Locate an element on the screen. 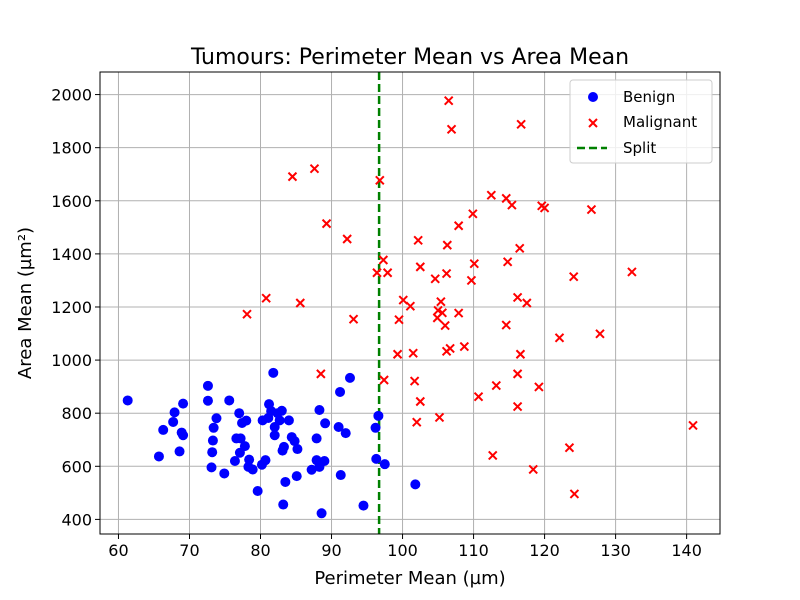  legend-box is located at coordinates (641, 121).